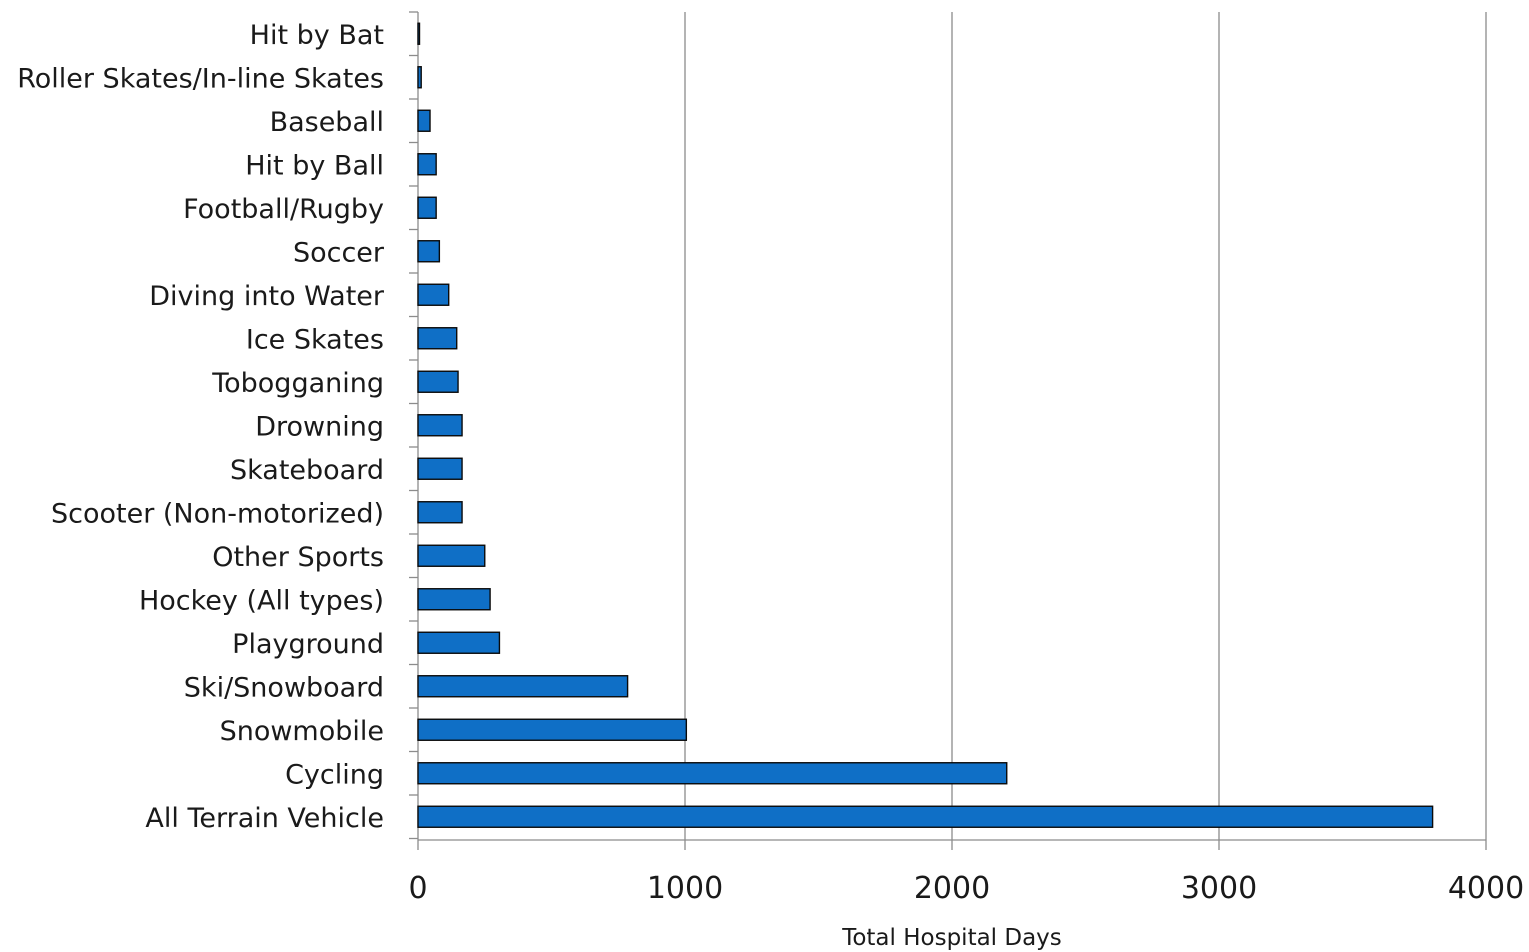 This screenshot has height=952, width=1529. What do you see at coordinates (267, 296) in the screenshot?
I see `category-label: Diving into Water` at bounding box center [267, 296].